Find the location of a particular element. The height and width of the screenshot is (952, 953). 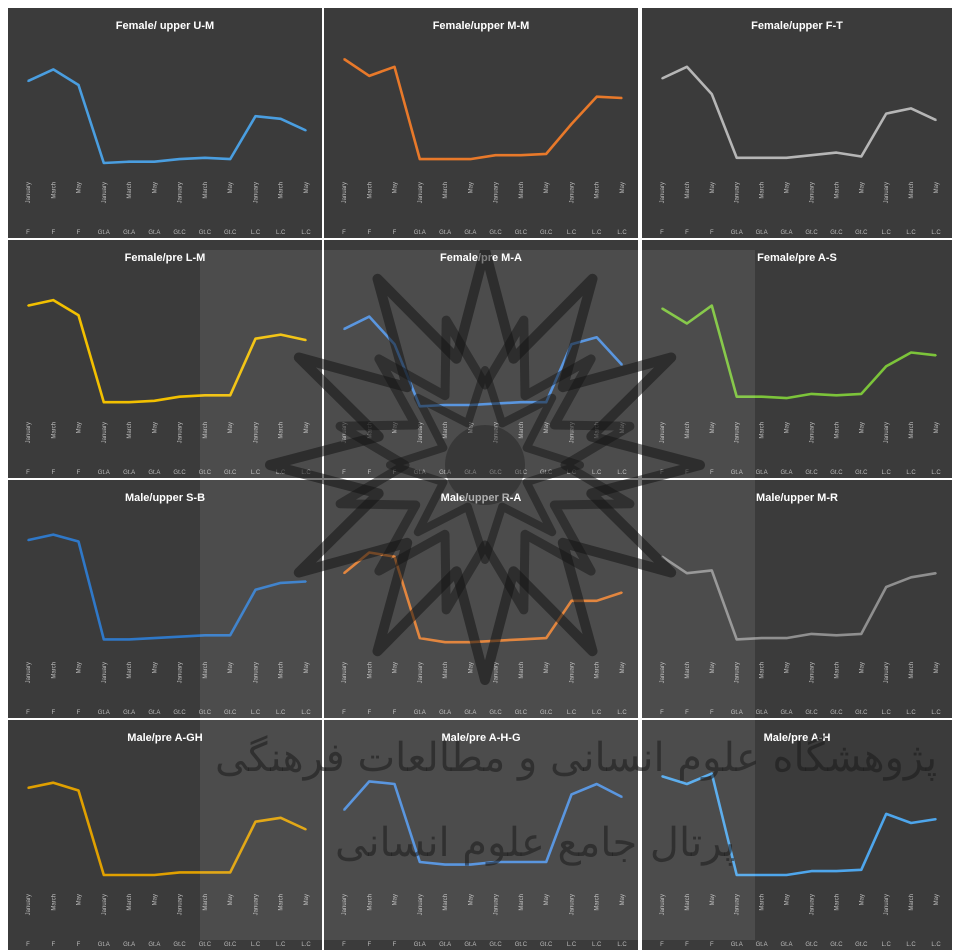

chart-title: Female/pre L-M is located at coordinates (165, 258).